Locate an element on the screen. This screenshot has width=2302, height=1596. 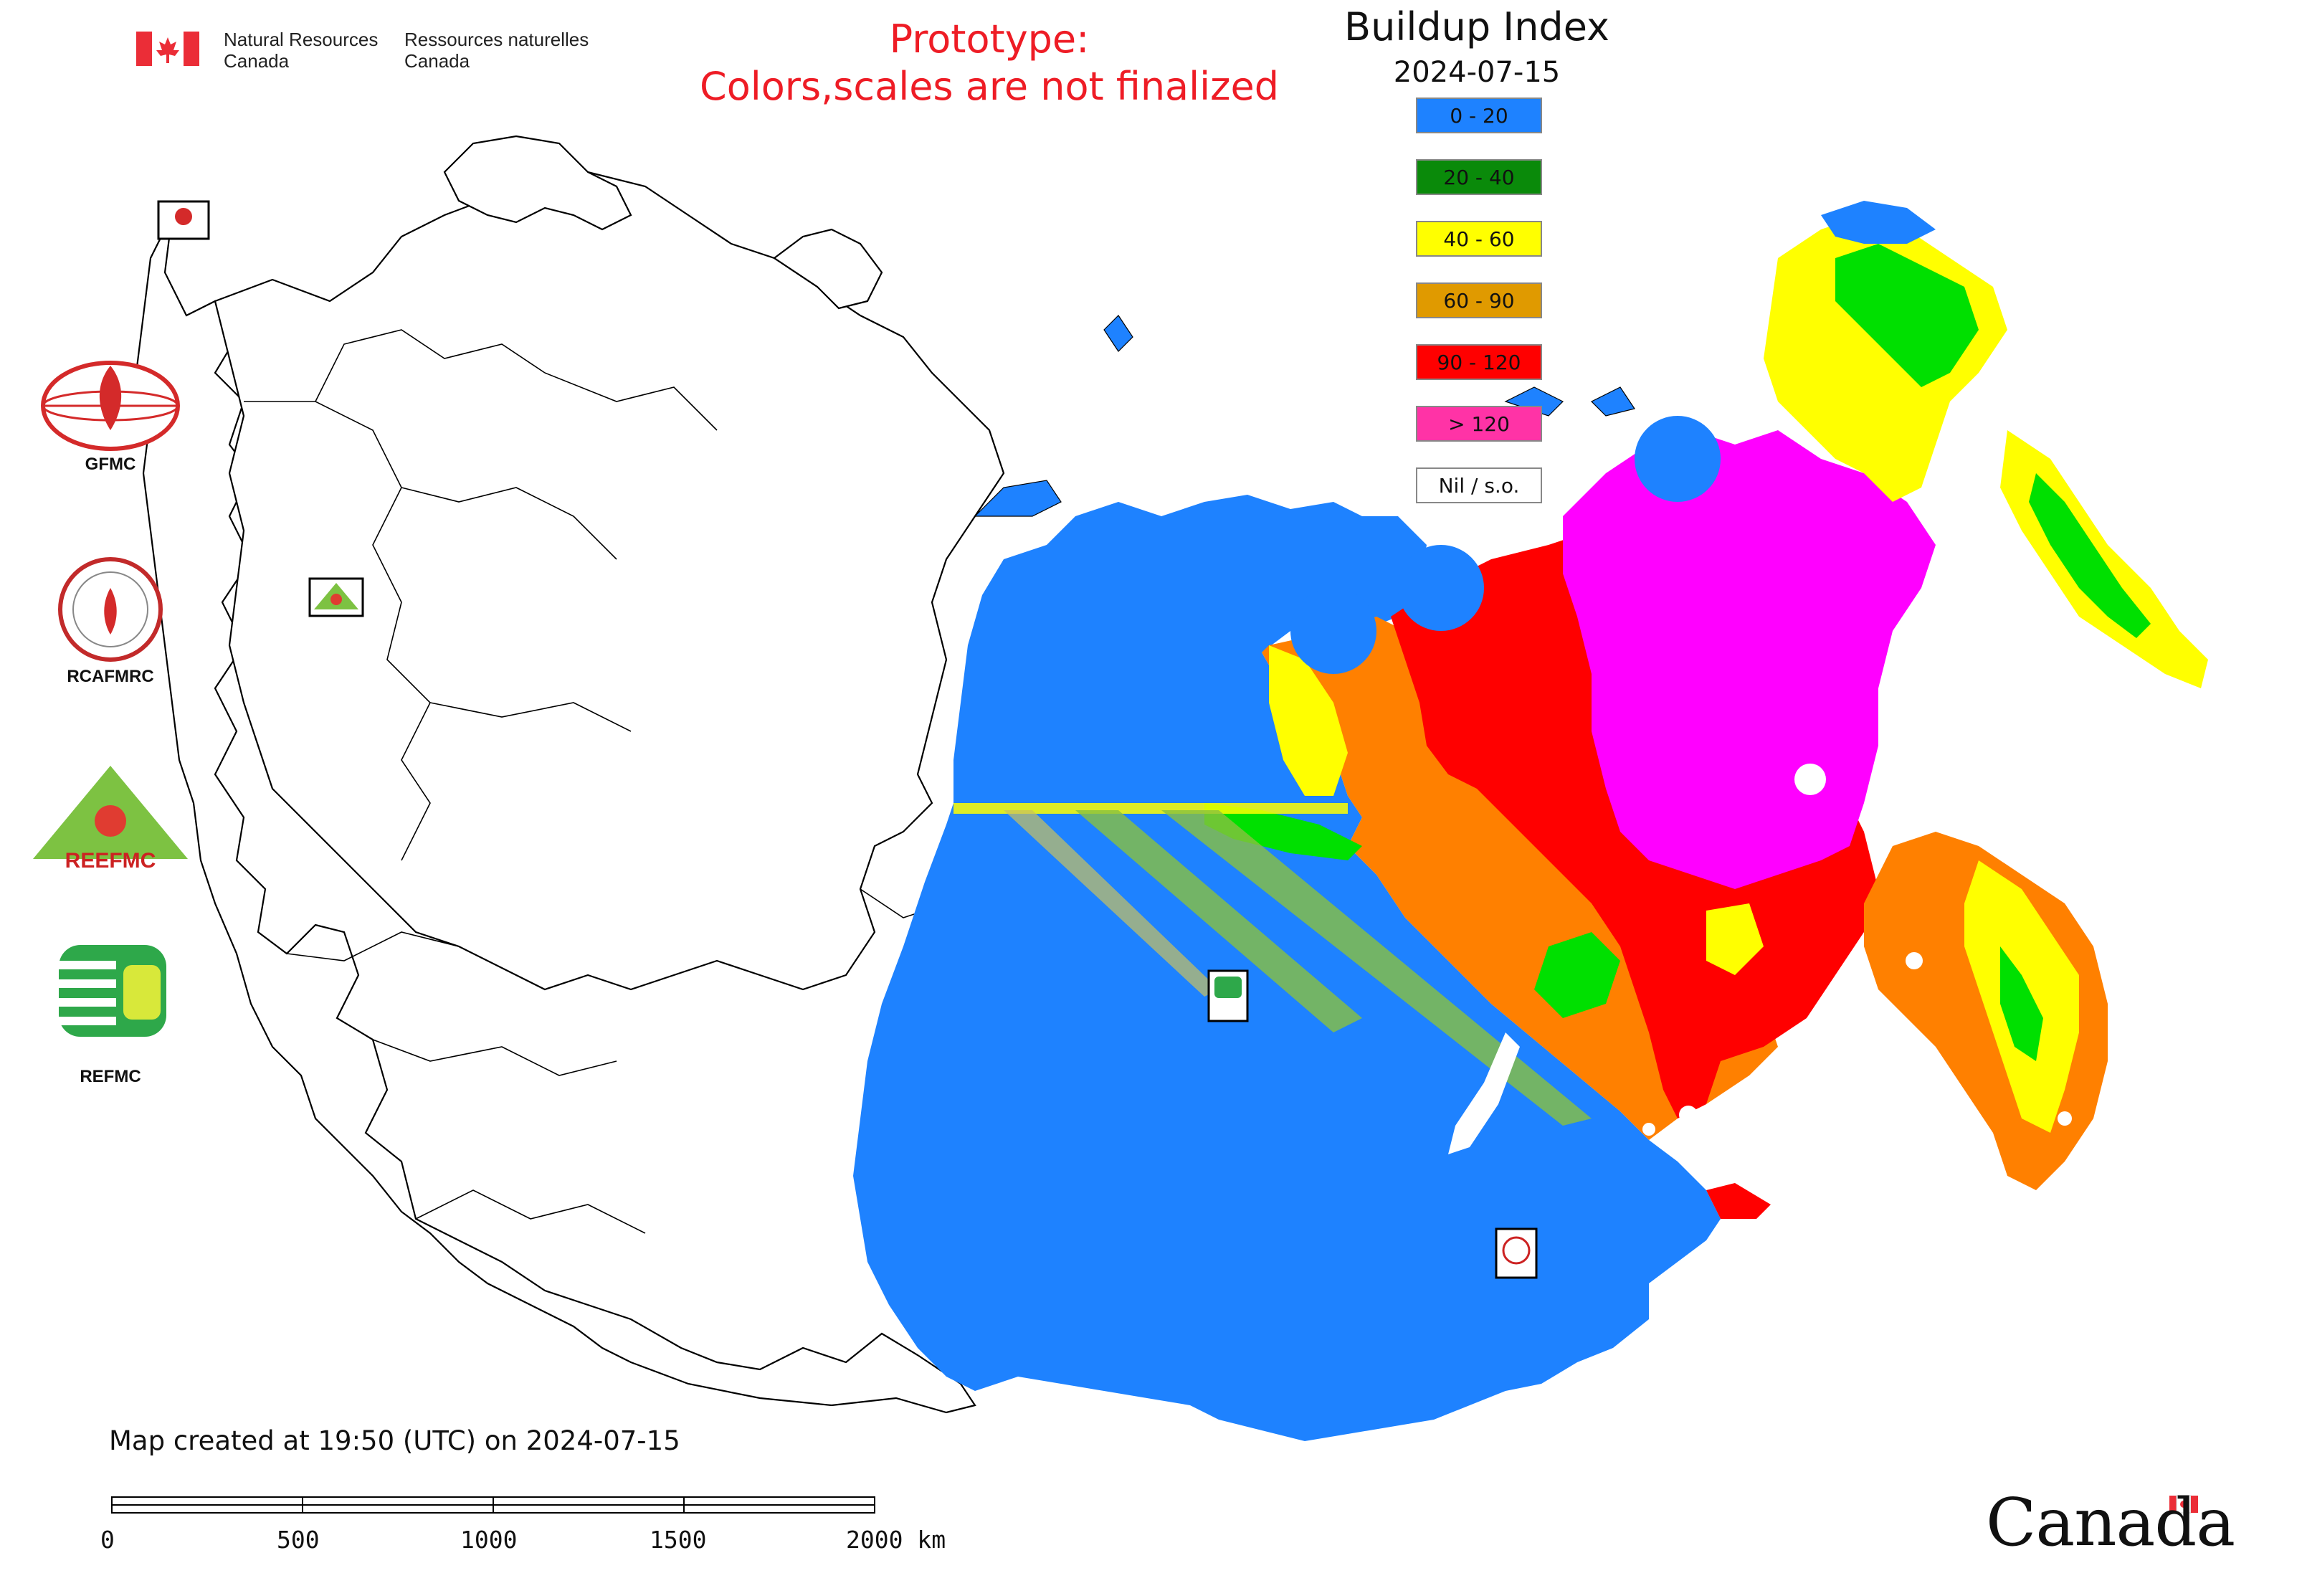
legend-item: 90 - 120 is located at coordinates (1479, 362).